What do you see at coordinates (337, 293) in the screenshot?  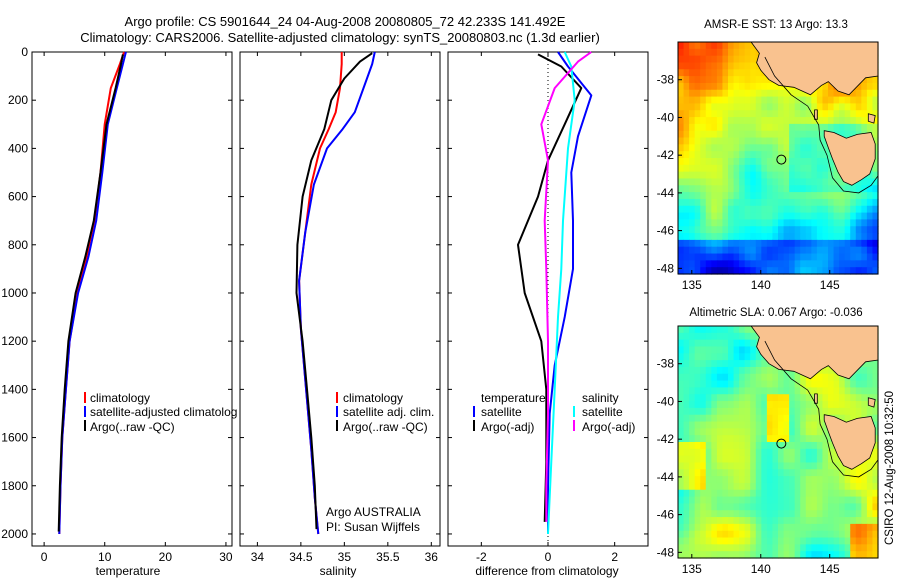 I see `series-line-satellite-adj-clim` at bounding box center [337, 293].